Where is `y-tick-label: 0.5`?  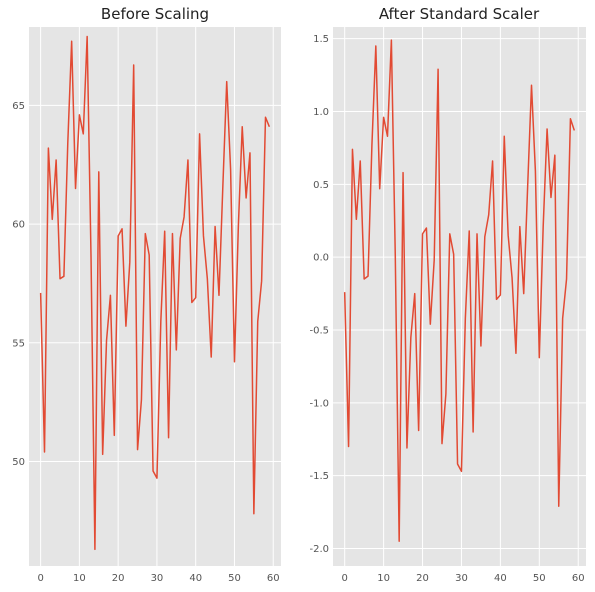 y-tick-label: 0.5 is located at coordinates (321, 185).